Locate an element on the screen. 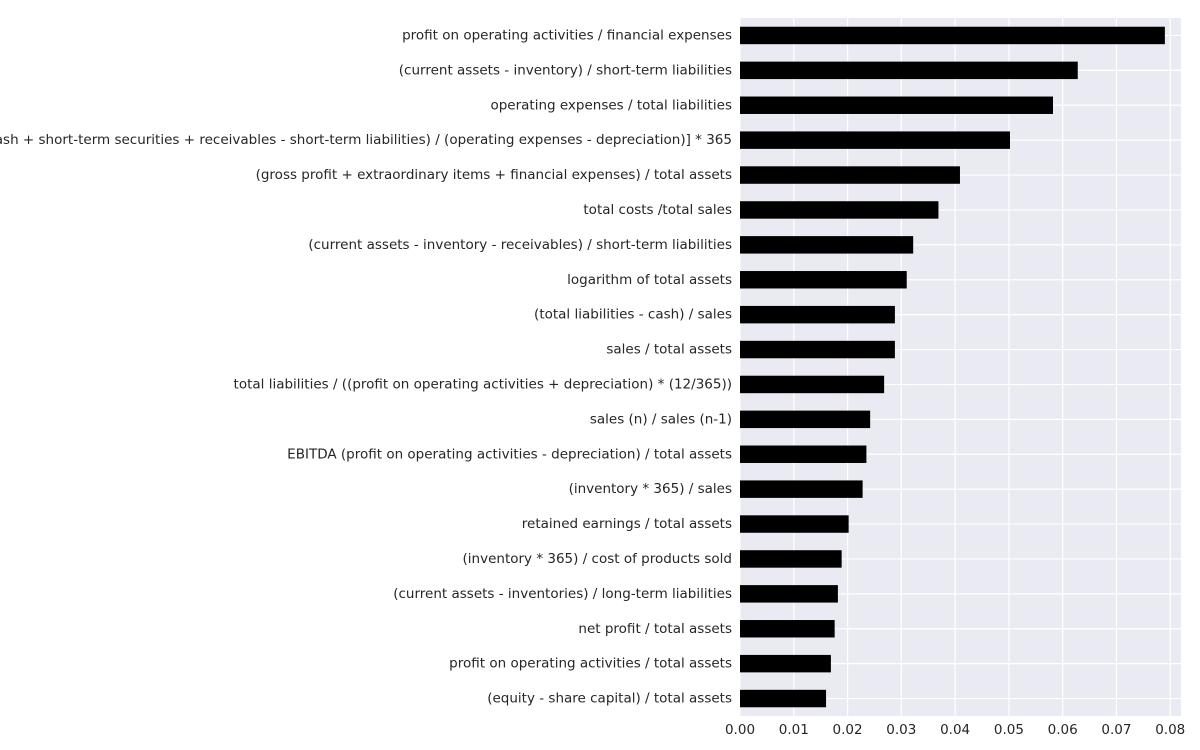 The image size is (1200, 750). x-tick-label: 0.05 is located at coordinates (1009, 730).